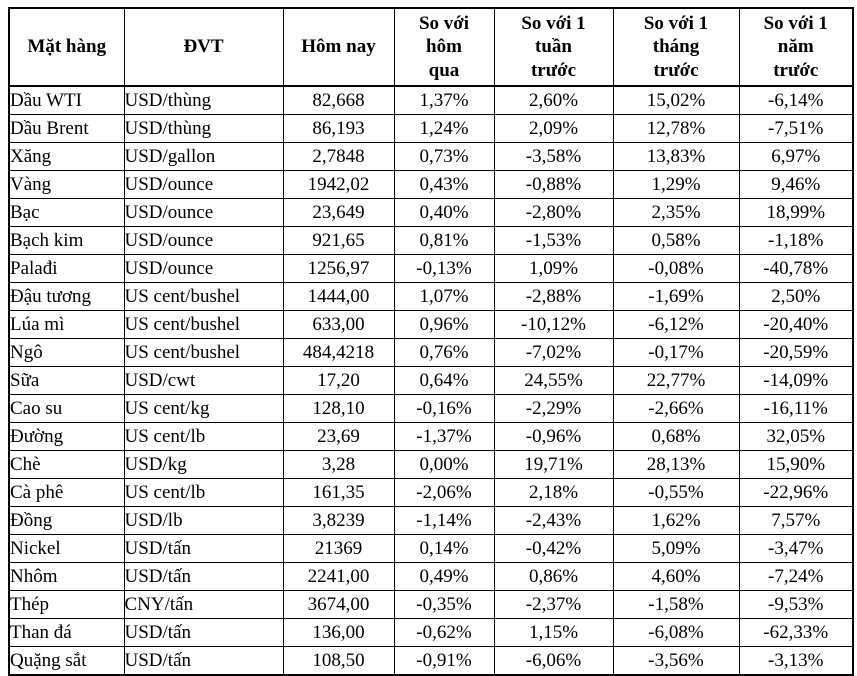 This screenshot has width=857, height=676. I want to click on change-vs-yesterday-cell: 0,96%, so click(444, 324).